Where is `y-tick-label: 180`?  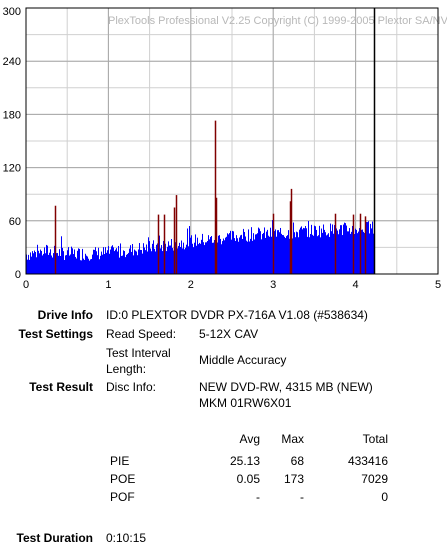
y-tick-label: 180 is located at coordinates (12, 115).